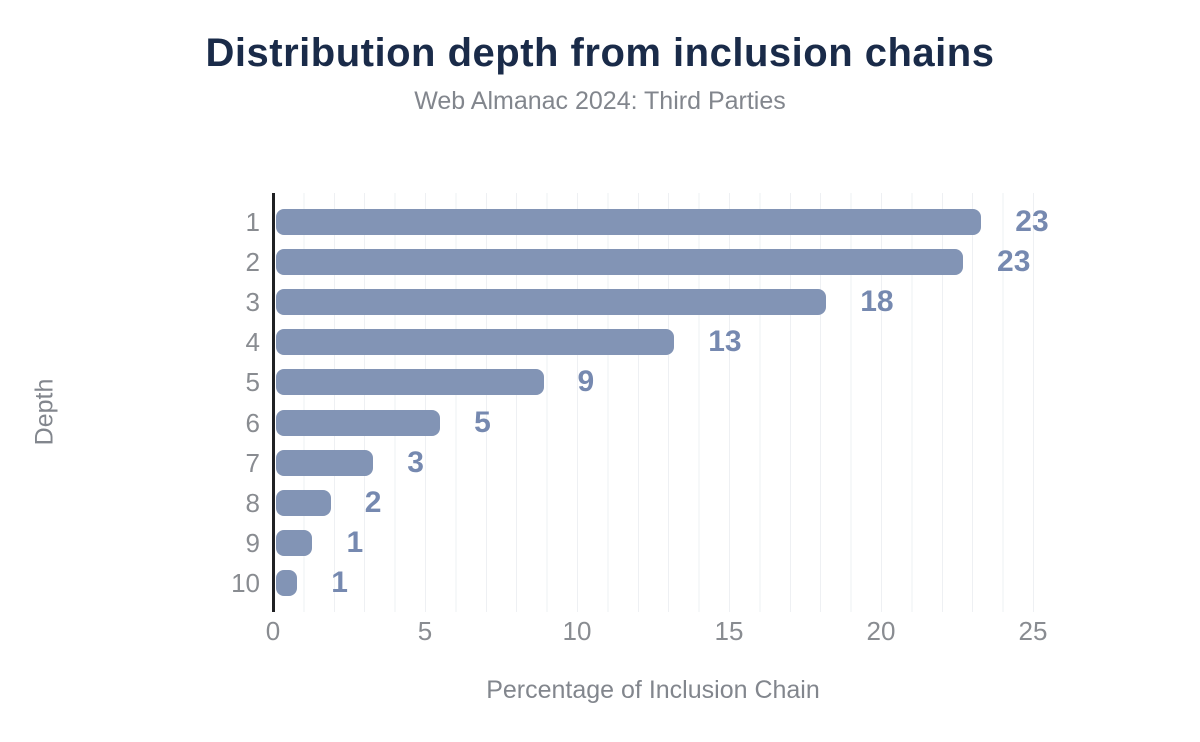 This screenshot has width=1200, height=742. Describe the element at coordinates (425, 631) in the screenshot. I see `x-axis-tick-label: 5` at that location.